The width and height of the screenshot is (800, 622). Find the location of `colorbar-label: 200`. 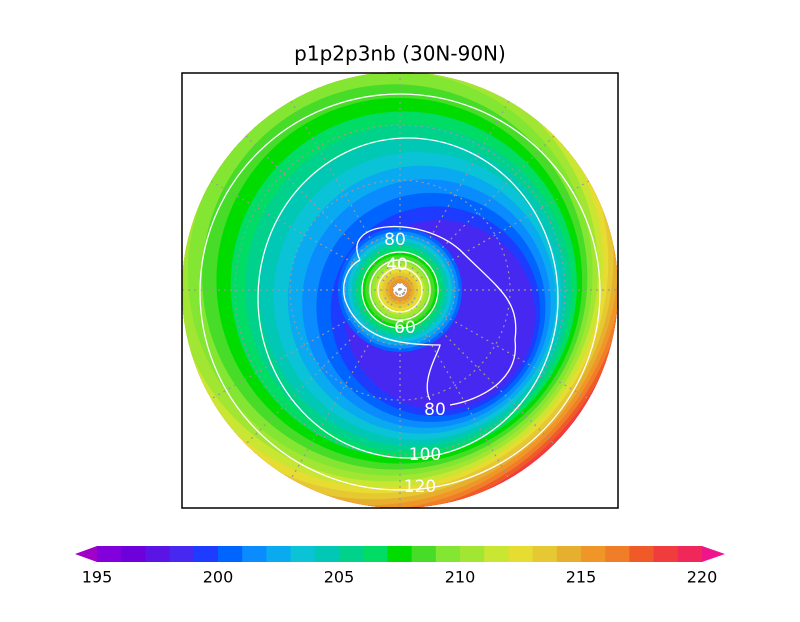

colorbar-label: 200 is located at coordinates (218, 577).